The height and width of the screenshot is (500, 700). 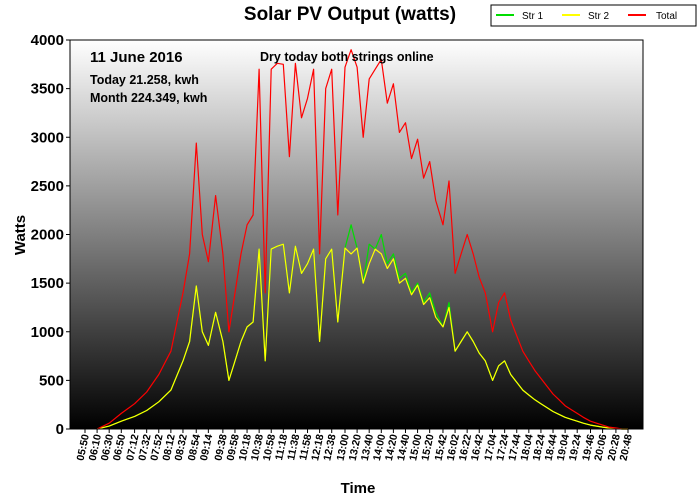 What do you see at coordinates (144, 80) in the screenshot?
I see `today-energy: Today 21.258, kwh` at bounding box center [144, 80].